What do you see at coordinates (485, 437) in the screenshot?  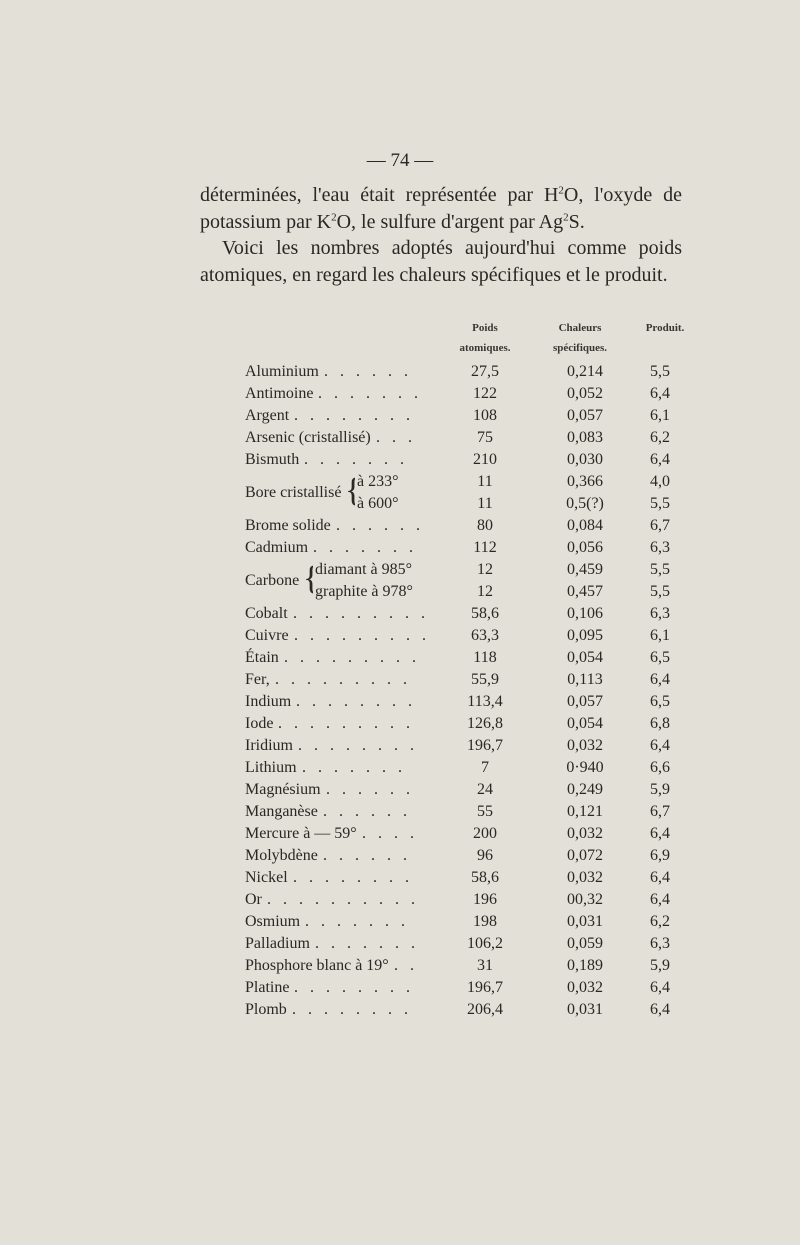 I see `atomic-weight: 75` at bounding box center [485, 437].